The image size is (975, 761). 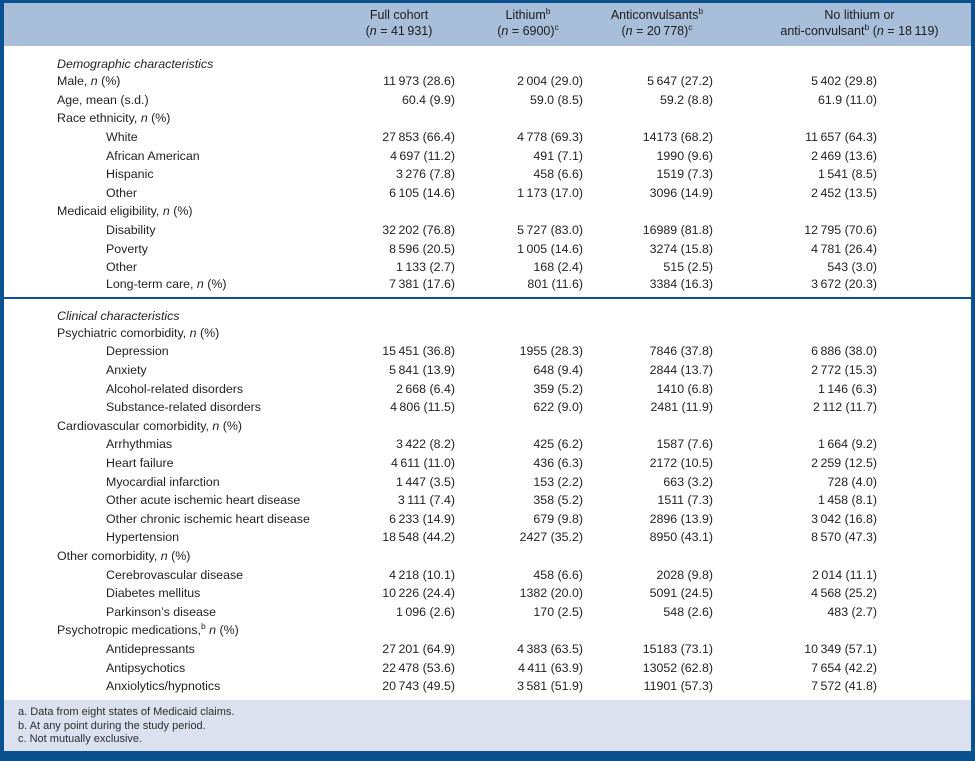 I want to click on value-cell: 358 (5.2), so click(x=558, y=500).